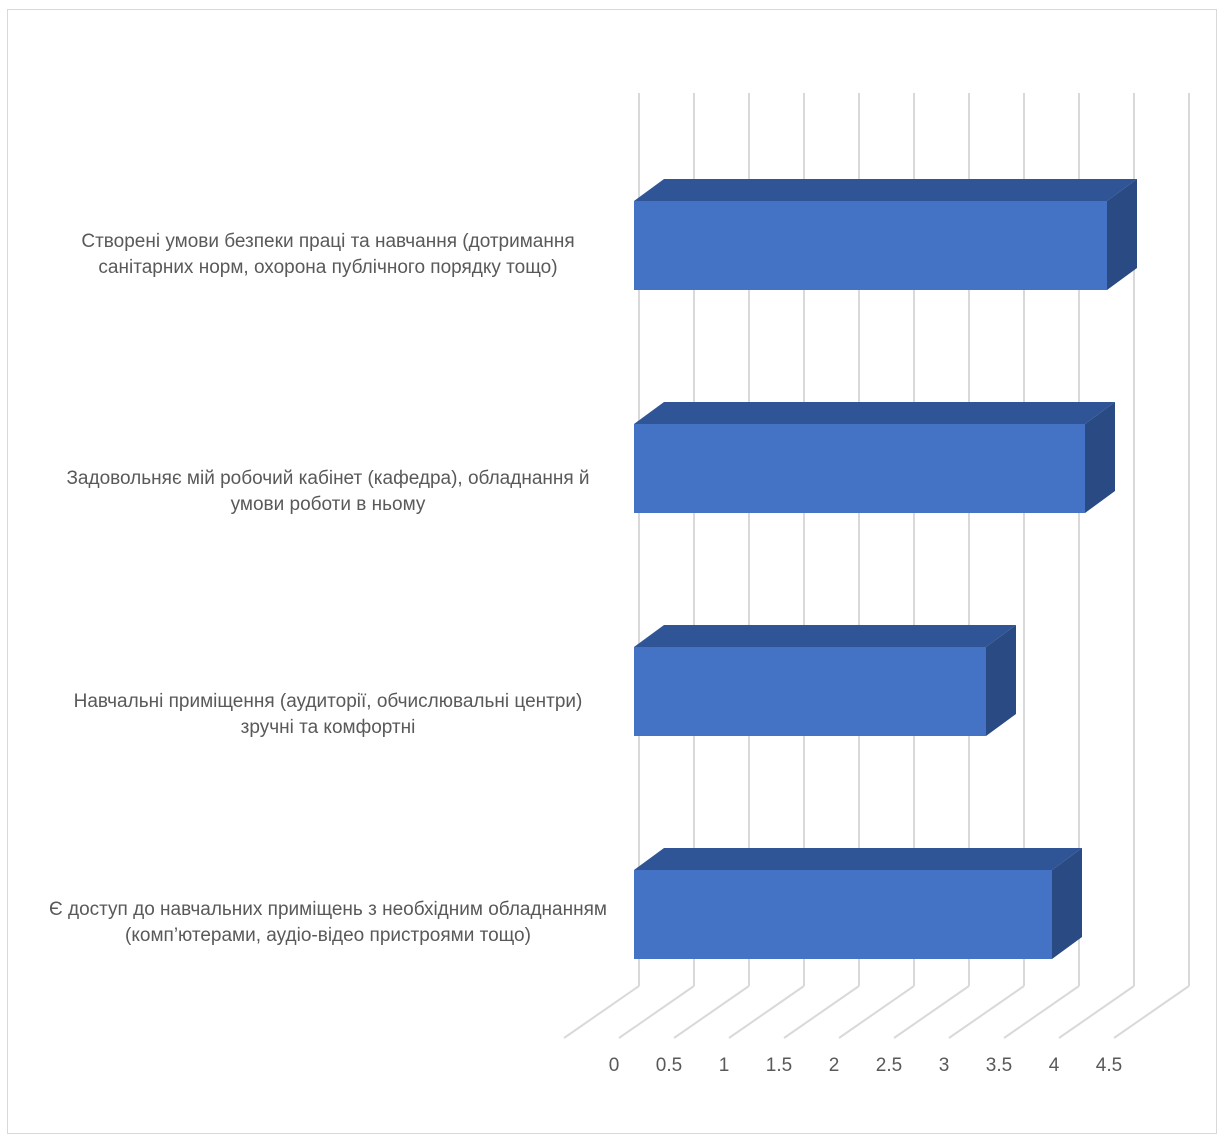 The image size is (1224, 1142). I want to click on x-tick-label: 2, so click(834, 1065).